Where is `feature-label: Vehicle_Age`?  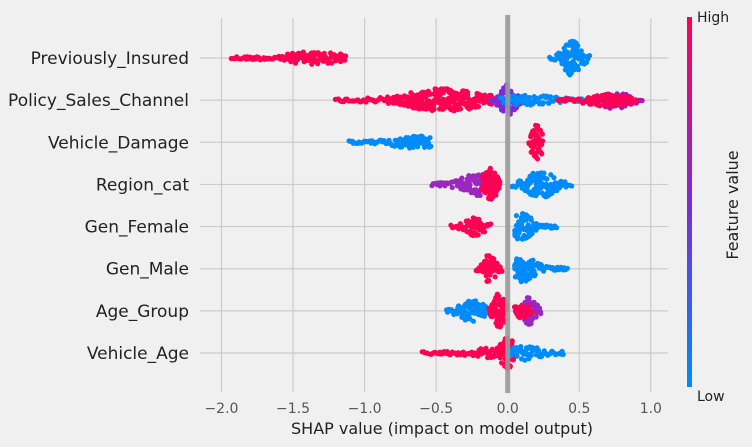 feature-label: Vehicle_Age is located at coordinates (138, 354).